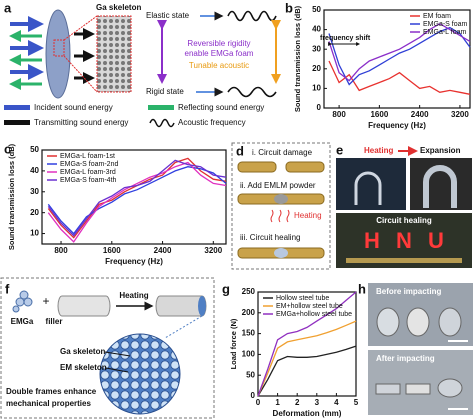  I want to click on zoom-line, so click(183, 327).